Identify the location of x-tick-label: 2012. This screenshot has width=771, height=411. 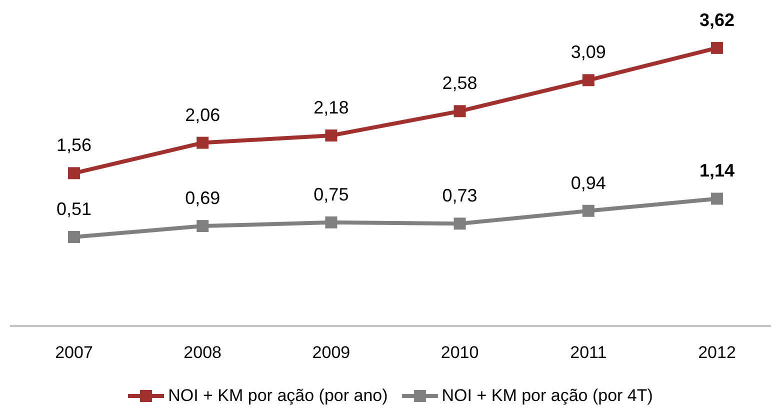
(717, 352).